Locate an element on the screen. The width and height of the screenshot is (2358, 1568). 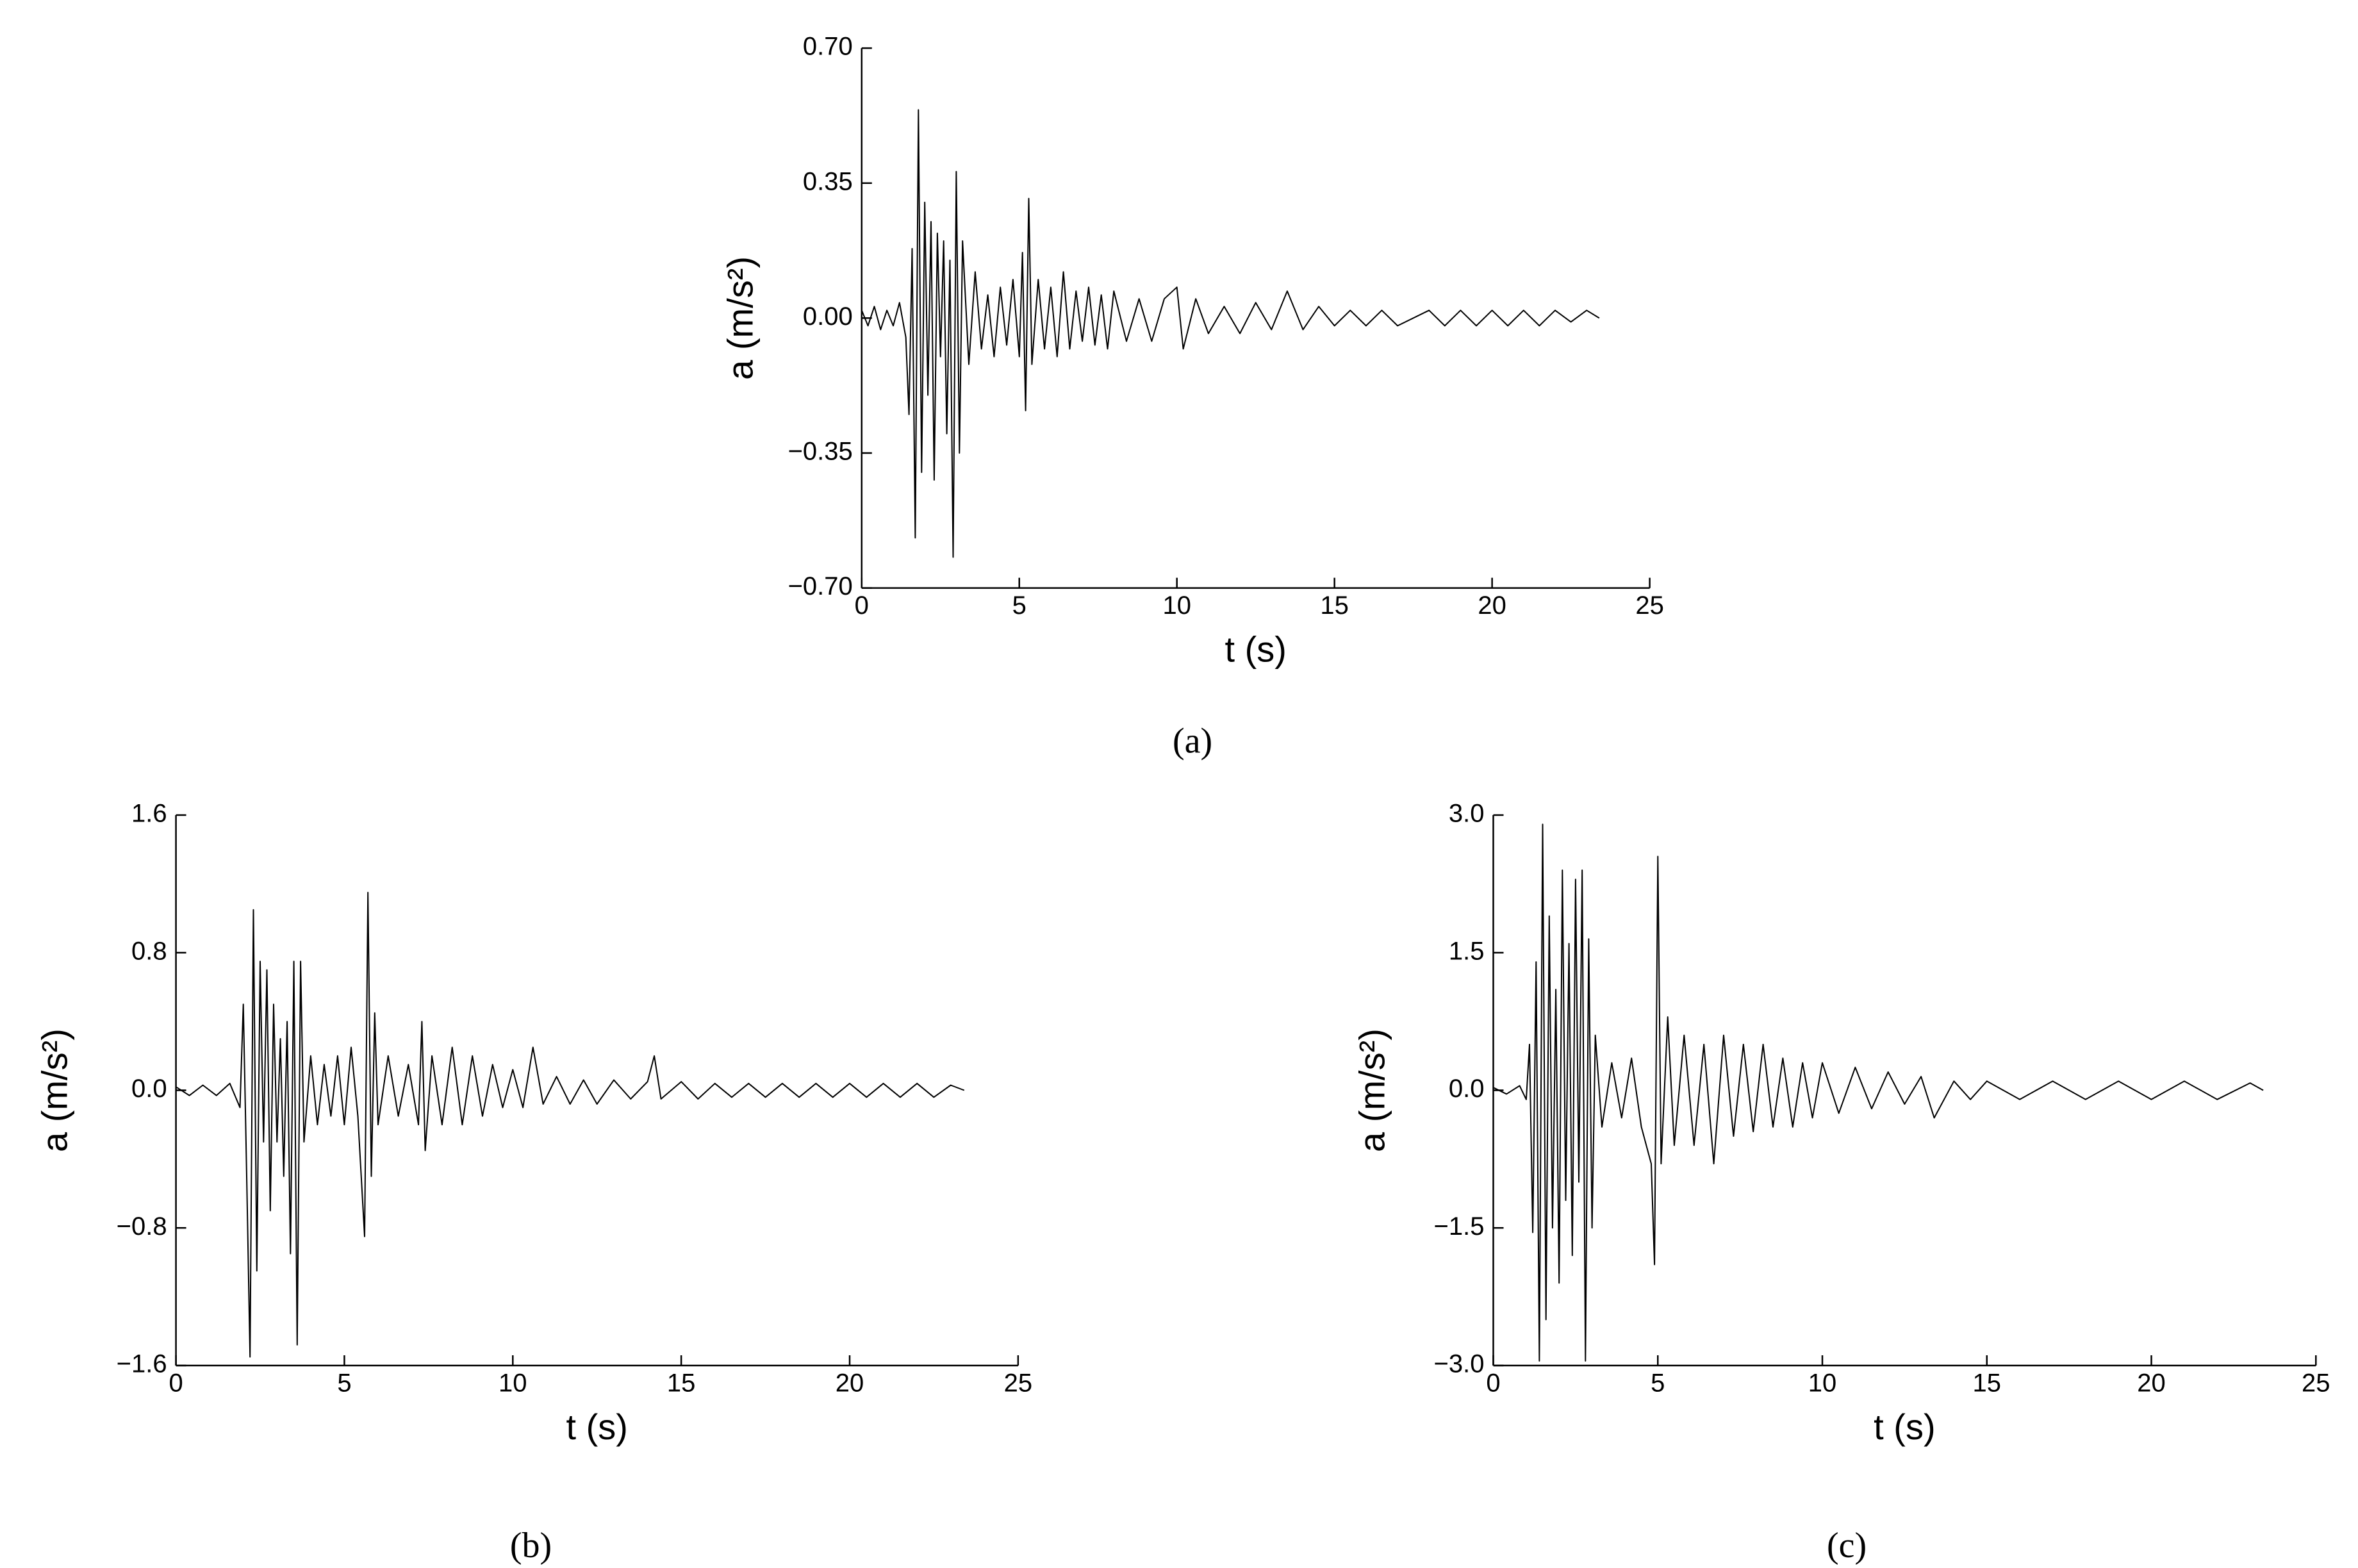
y-tick-label: 0.70 is located at coordinates (828, 47).